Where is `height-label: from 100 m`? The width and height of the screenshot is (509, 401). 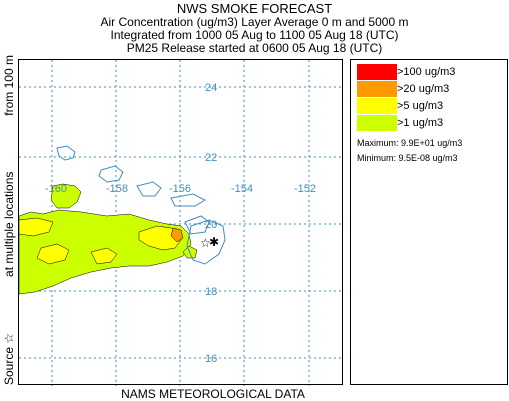
height-label: from 100 m is located at coordinates (9, 85).